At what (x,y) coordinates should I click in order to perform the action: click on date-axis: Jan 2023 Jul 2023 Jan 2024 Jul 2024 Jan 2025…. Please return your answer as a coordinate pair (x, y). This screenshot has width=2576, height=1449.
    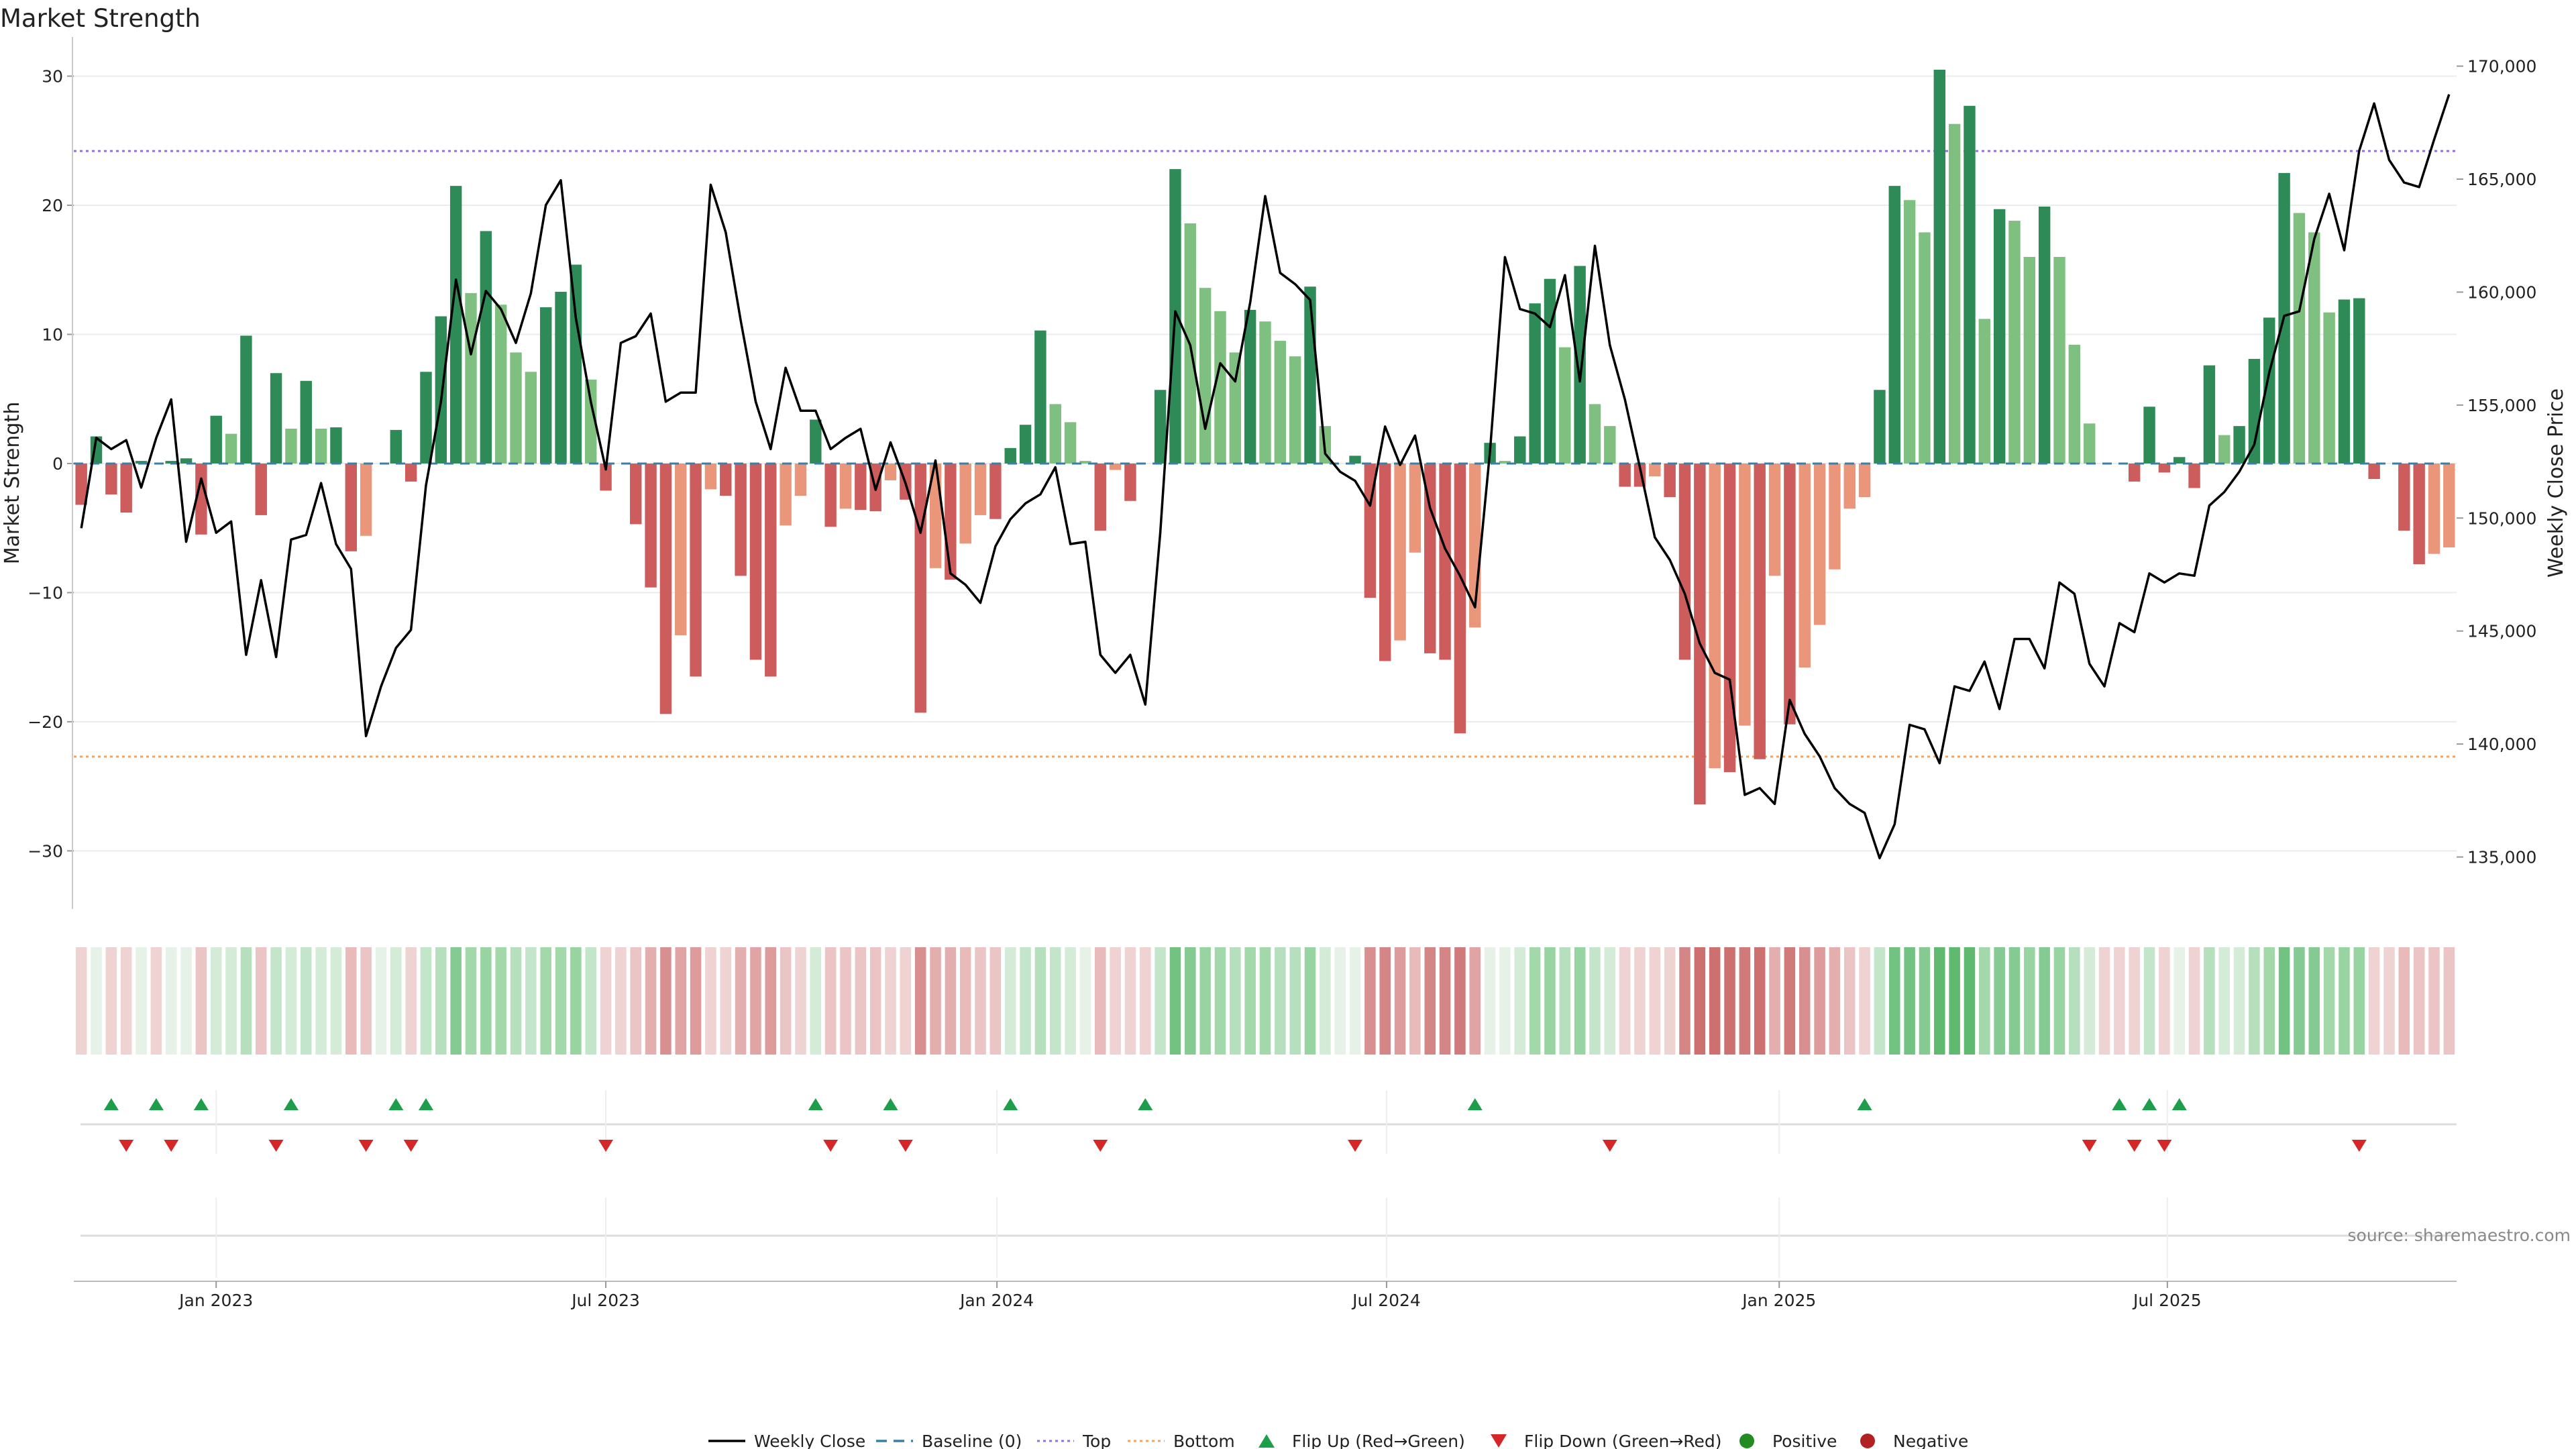
    Looking at the image, I should click on (1265, 1295).